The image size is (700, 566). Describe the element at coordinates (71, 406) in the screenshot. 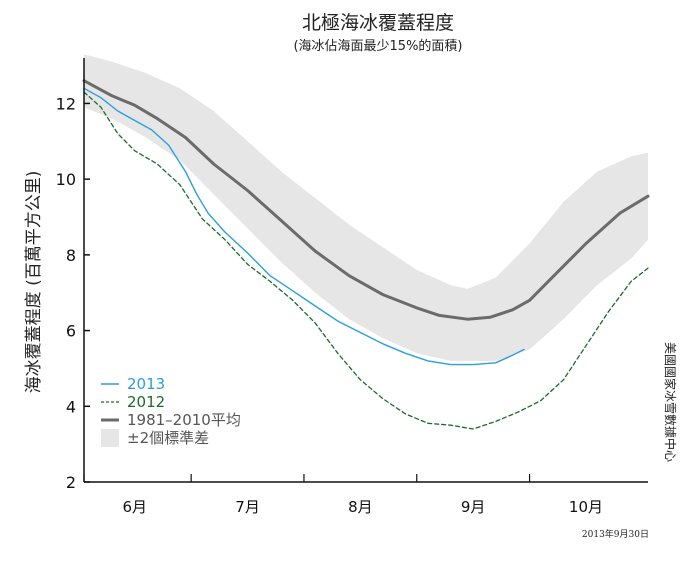

I see `y-tick-label: 4` at that location.